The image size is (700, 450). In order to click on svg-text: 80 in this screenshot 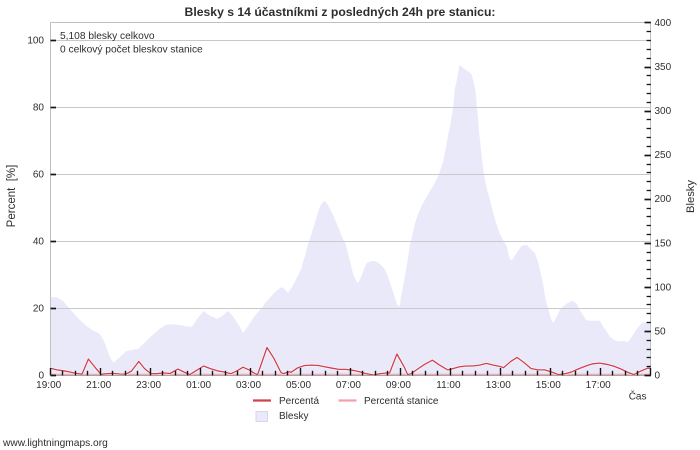, I will do `click(39, 108)`.